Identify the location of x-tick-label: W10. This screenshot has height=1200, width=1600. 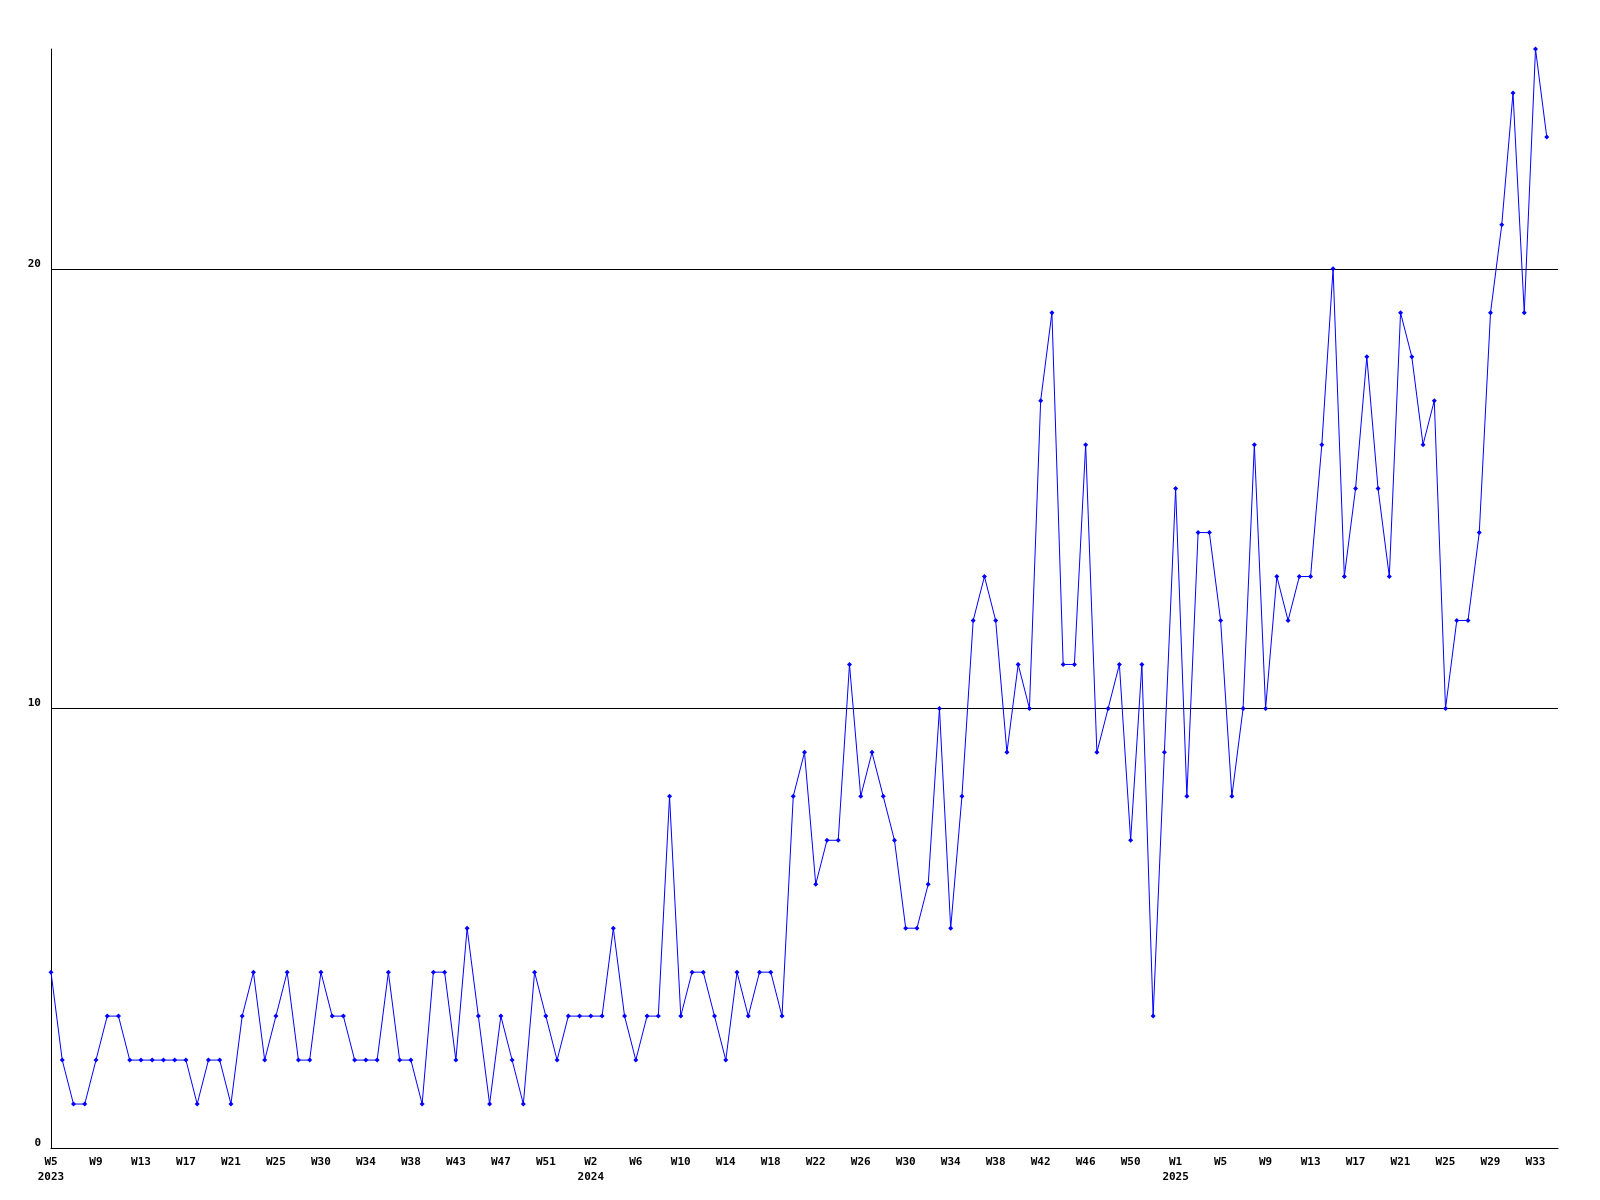
(680, 1161).